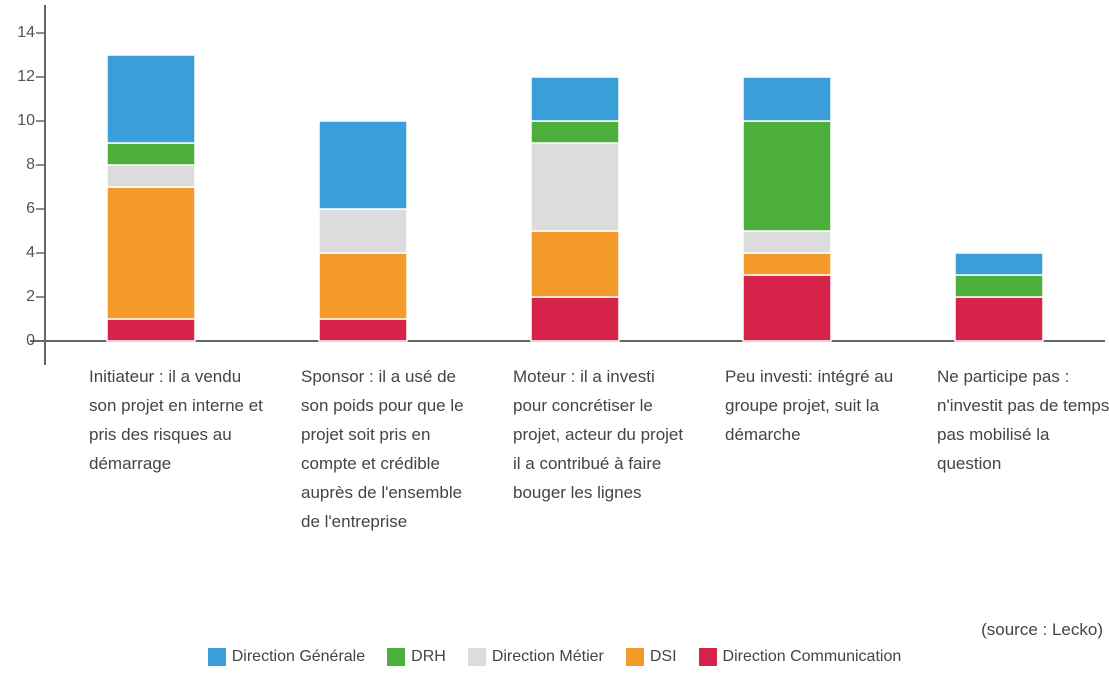  I want to click on legend-item: DRH, so click(416, 657).